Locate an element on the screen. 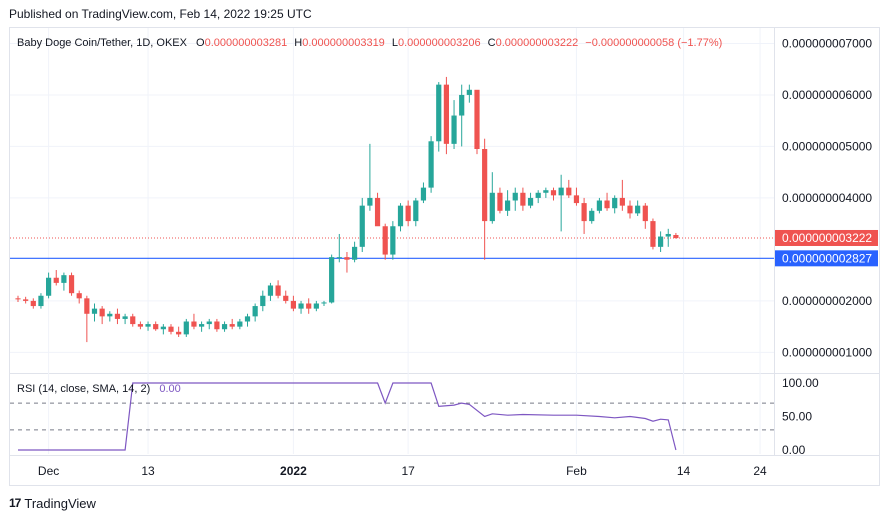  footer-brand-text: TradingView is located at coordinates (60, 503).